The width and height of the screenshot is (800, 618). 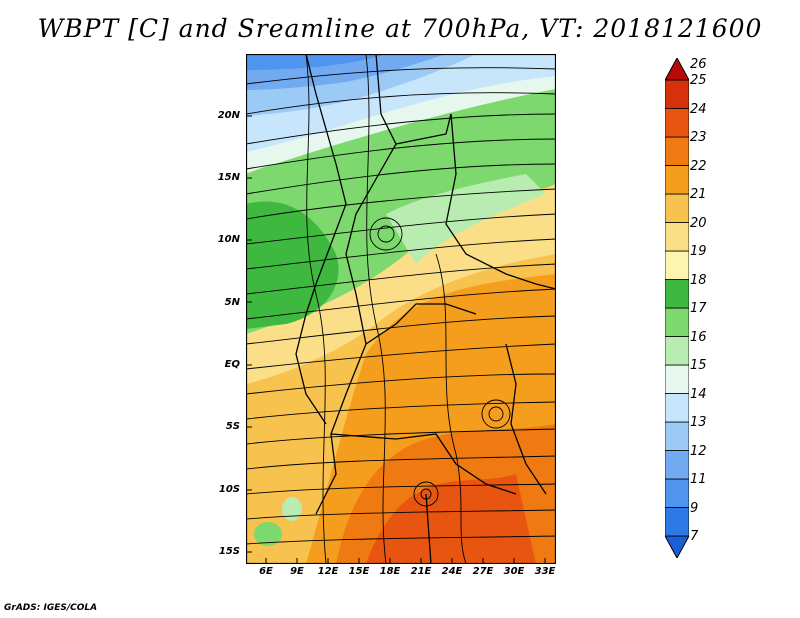 What do you see at coordinates (297, 571) in the screenshot?
I see `lon-label-9e: 9E` at bounding box center [297, 571].